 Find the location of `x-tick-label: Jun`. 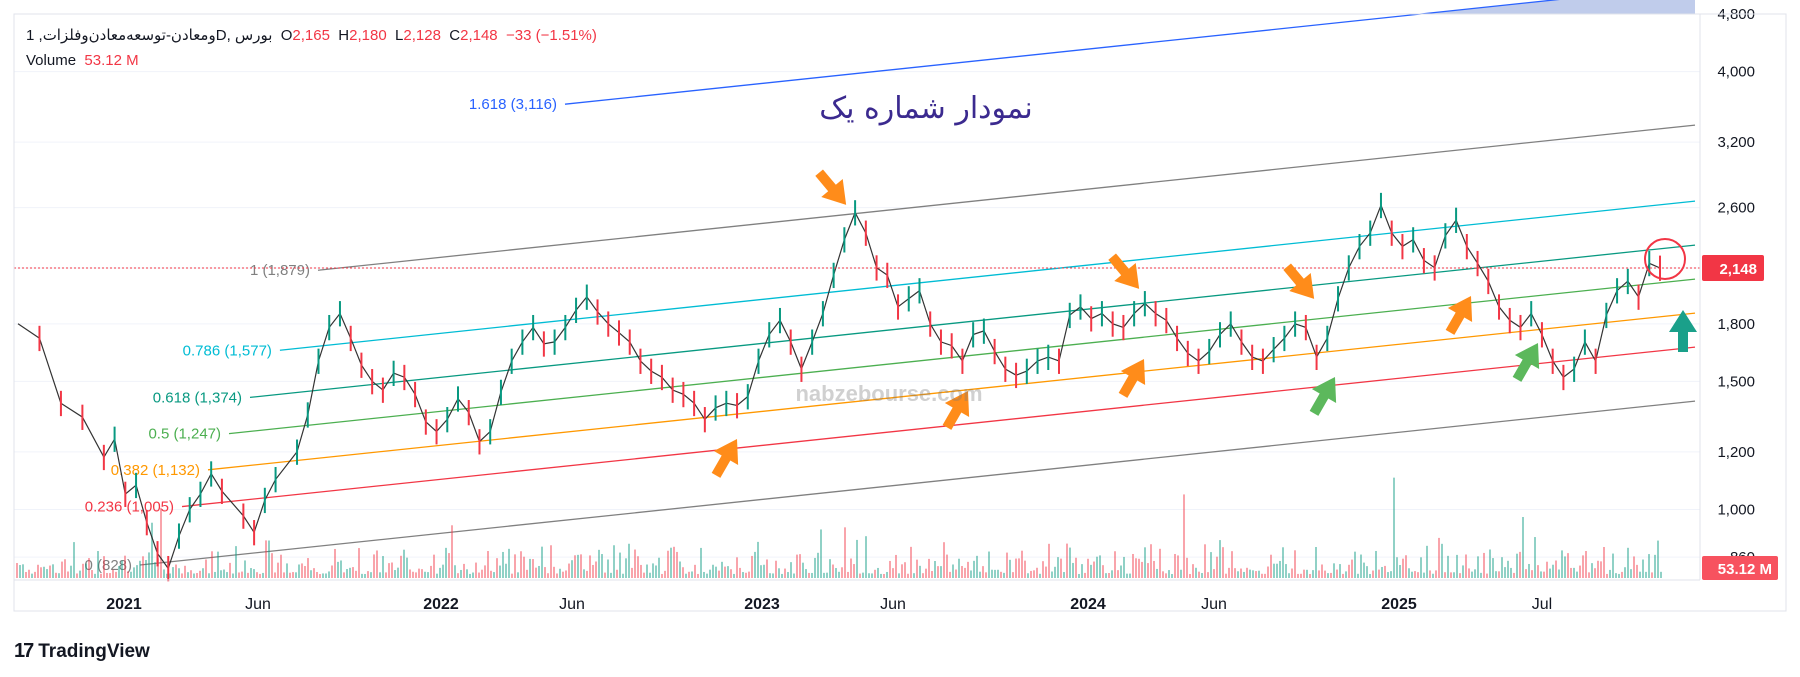

x-tick-label: Jun is located at coordinates (1214, 604).